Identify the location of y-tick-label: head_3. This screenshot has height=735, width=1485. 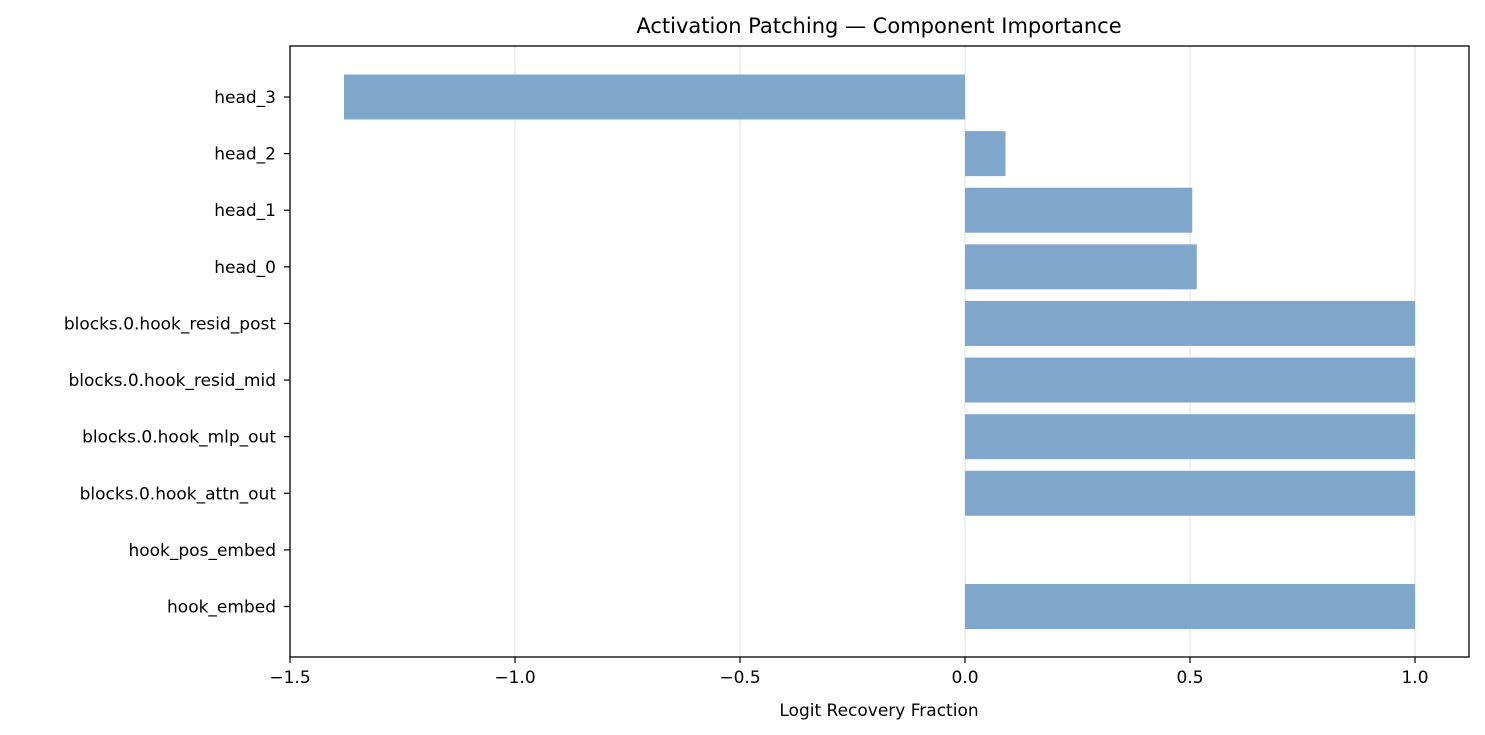
(245, 98).